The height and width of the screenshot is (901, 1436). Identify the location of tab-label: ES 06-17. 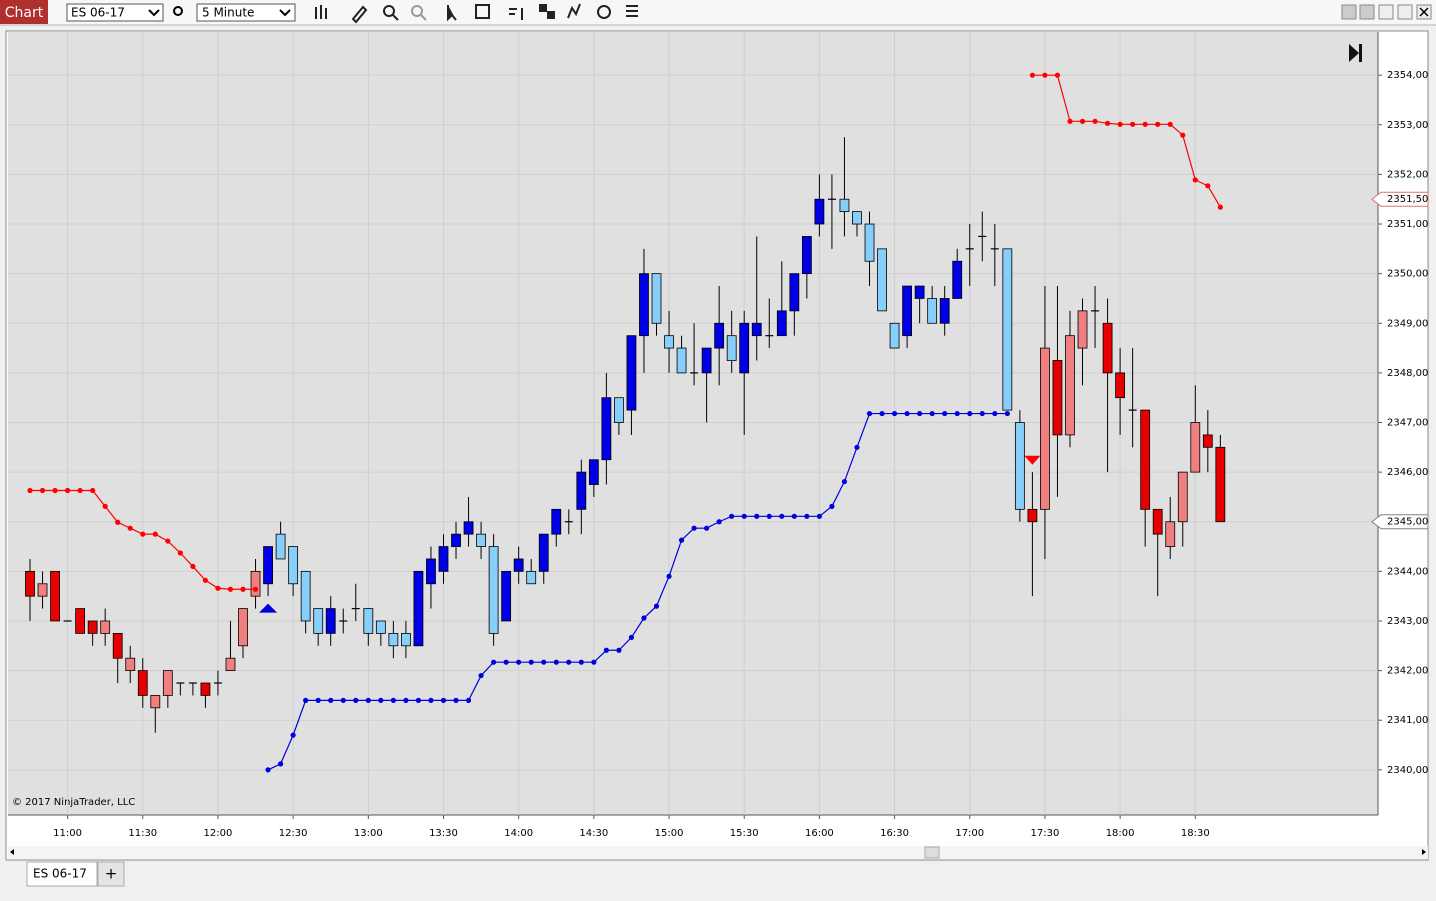
(60, 874).